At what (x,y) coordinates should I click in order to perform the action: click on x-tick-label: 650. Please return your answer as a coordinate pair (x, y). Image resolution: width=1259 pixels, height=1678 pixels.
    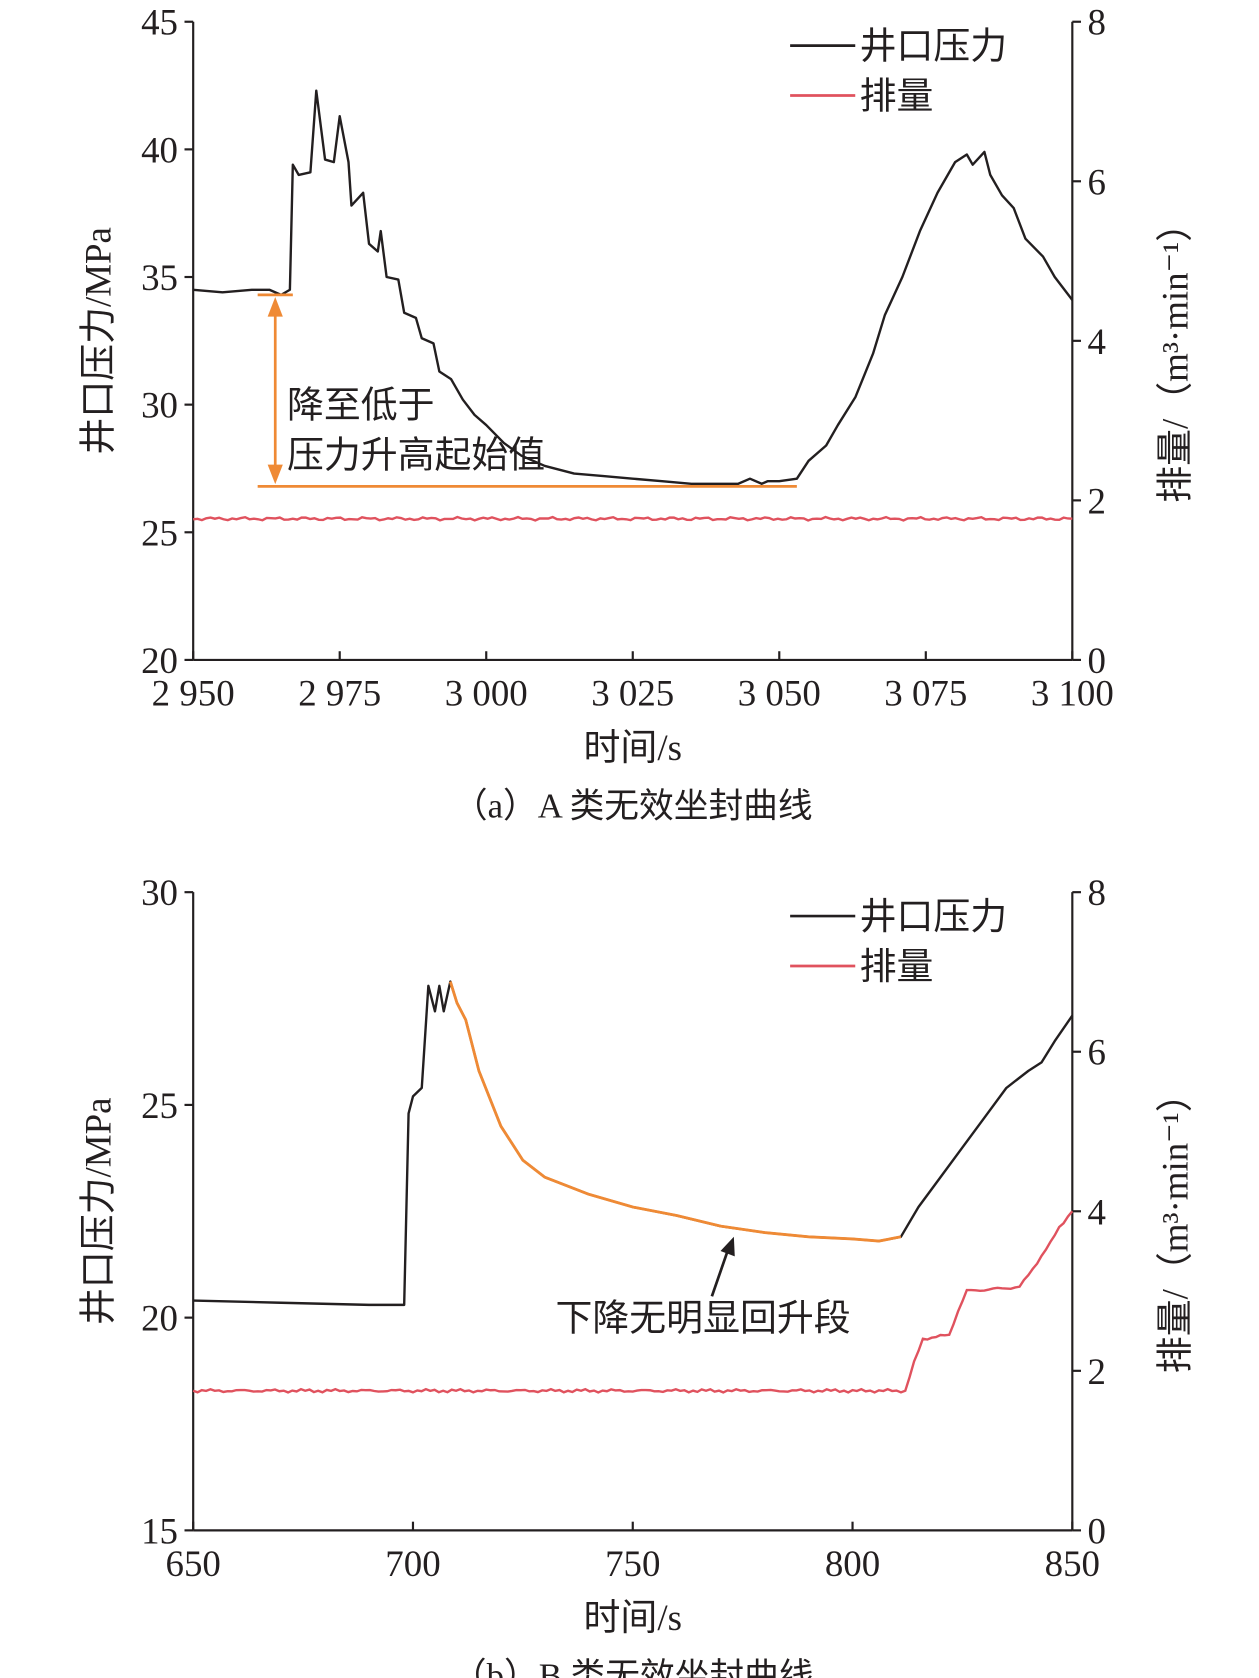
    Looking at the image, I should click on (193, 1563).